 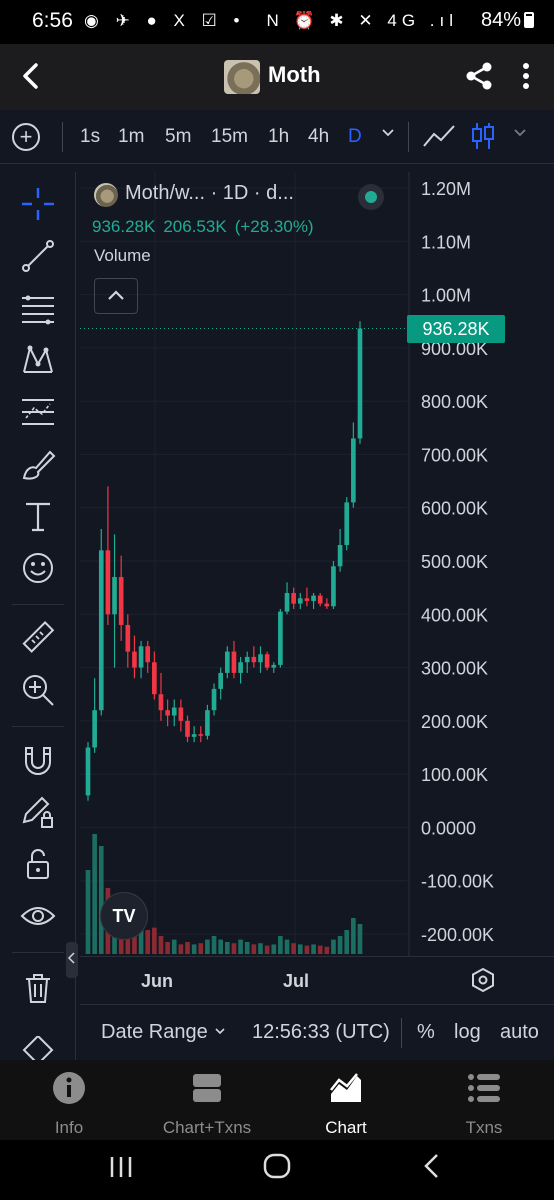 I want to click on emoji-tool, so click(x=38, y=568).